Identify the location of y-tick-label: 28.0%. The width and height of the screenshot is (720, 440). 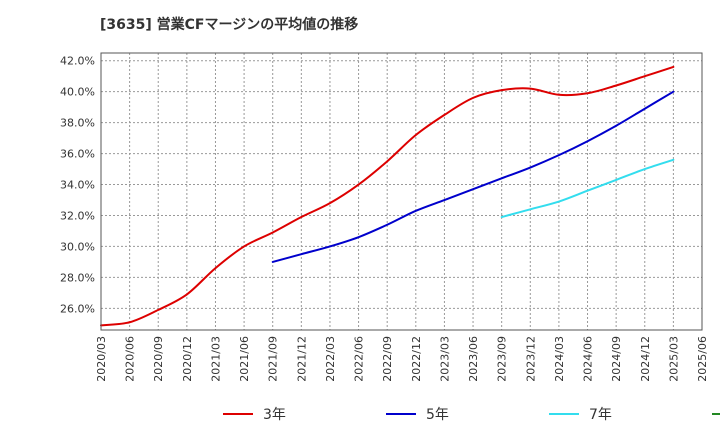
(77, 277).